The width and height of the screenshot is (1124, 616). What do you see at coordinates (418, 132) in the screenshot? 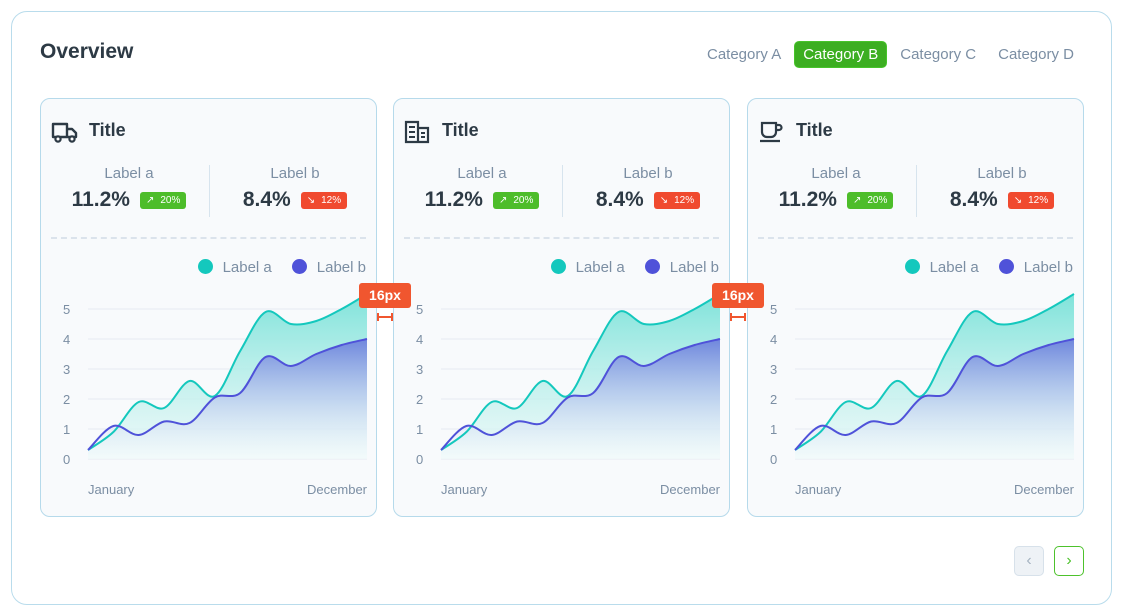
I see `building-icon` at bounding box center [418, 132].